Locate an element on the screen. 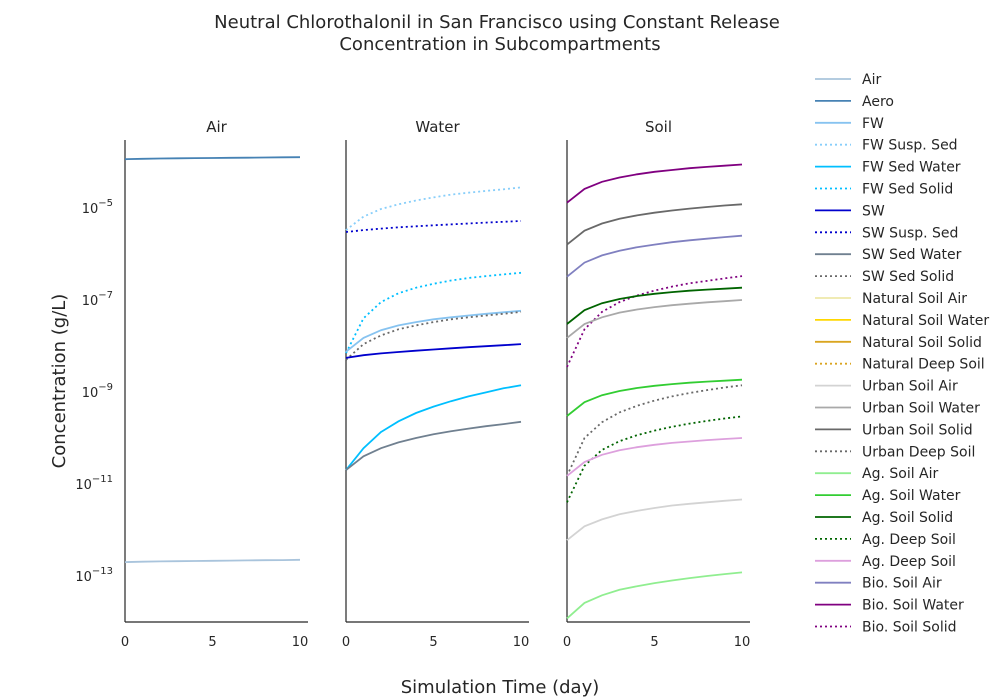 Image resolution: width=1000 pixels, height=700 pixels. legend-label: Aero is located at coordinates (878, 102).